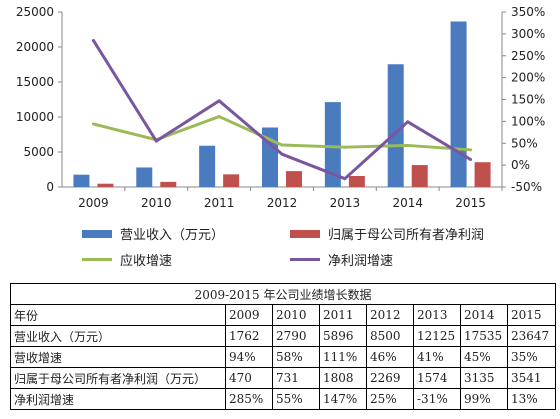  Describe the element at coordinates (390, 315) in the screenshot. I see `table-header-cell: 2012` at that location.